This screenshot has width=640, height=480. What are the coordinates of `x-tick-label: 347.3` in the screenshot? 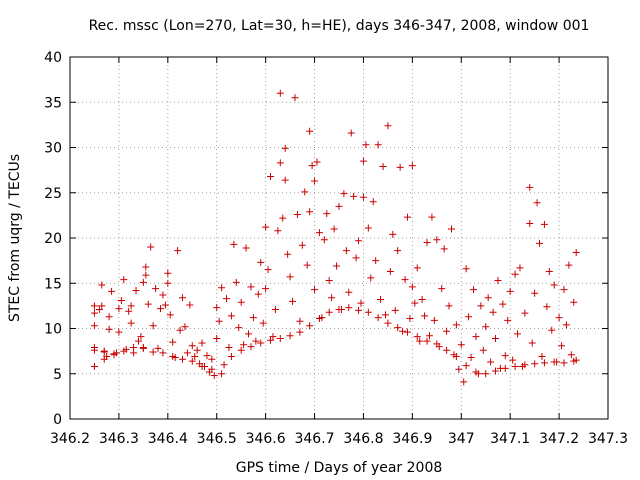 It's located at (608, 439).